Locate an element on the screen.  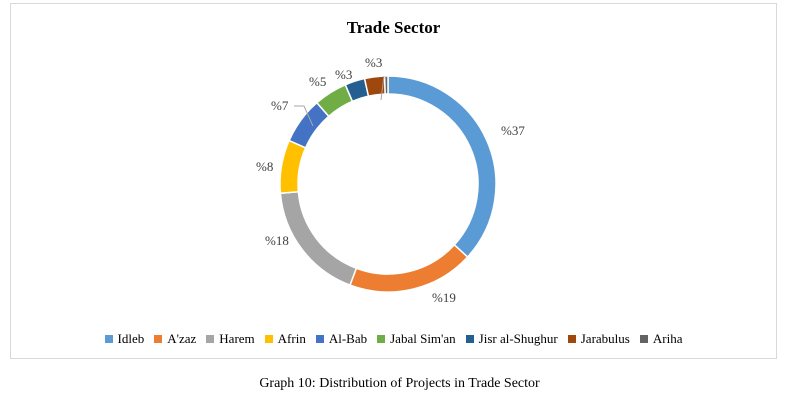
legend-label: A'zaz is located at coordinates (182, 338).